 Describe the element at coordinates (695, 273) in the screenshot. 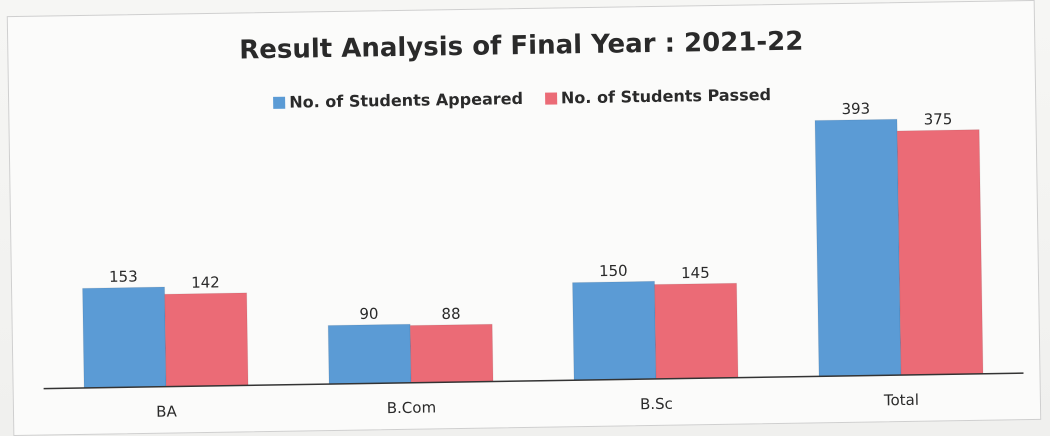

I see `data-label-passed-2: 145` at that location.